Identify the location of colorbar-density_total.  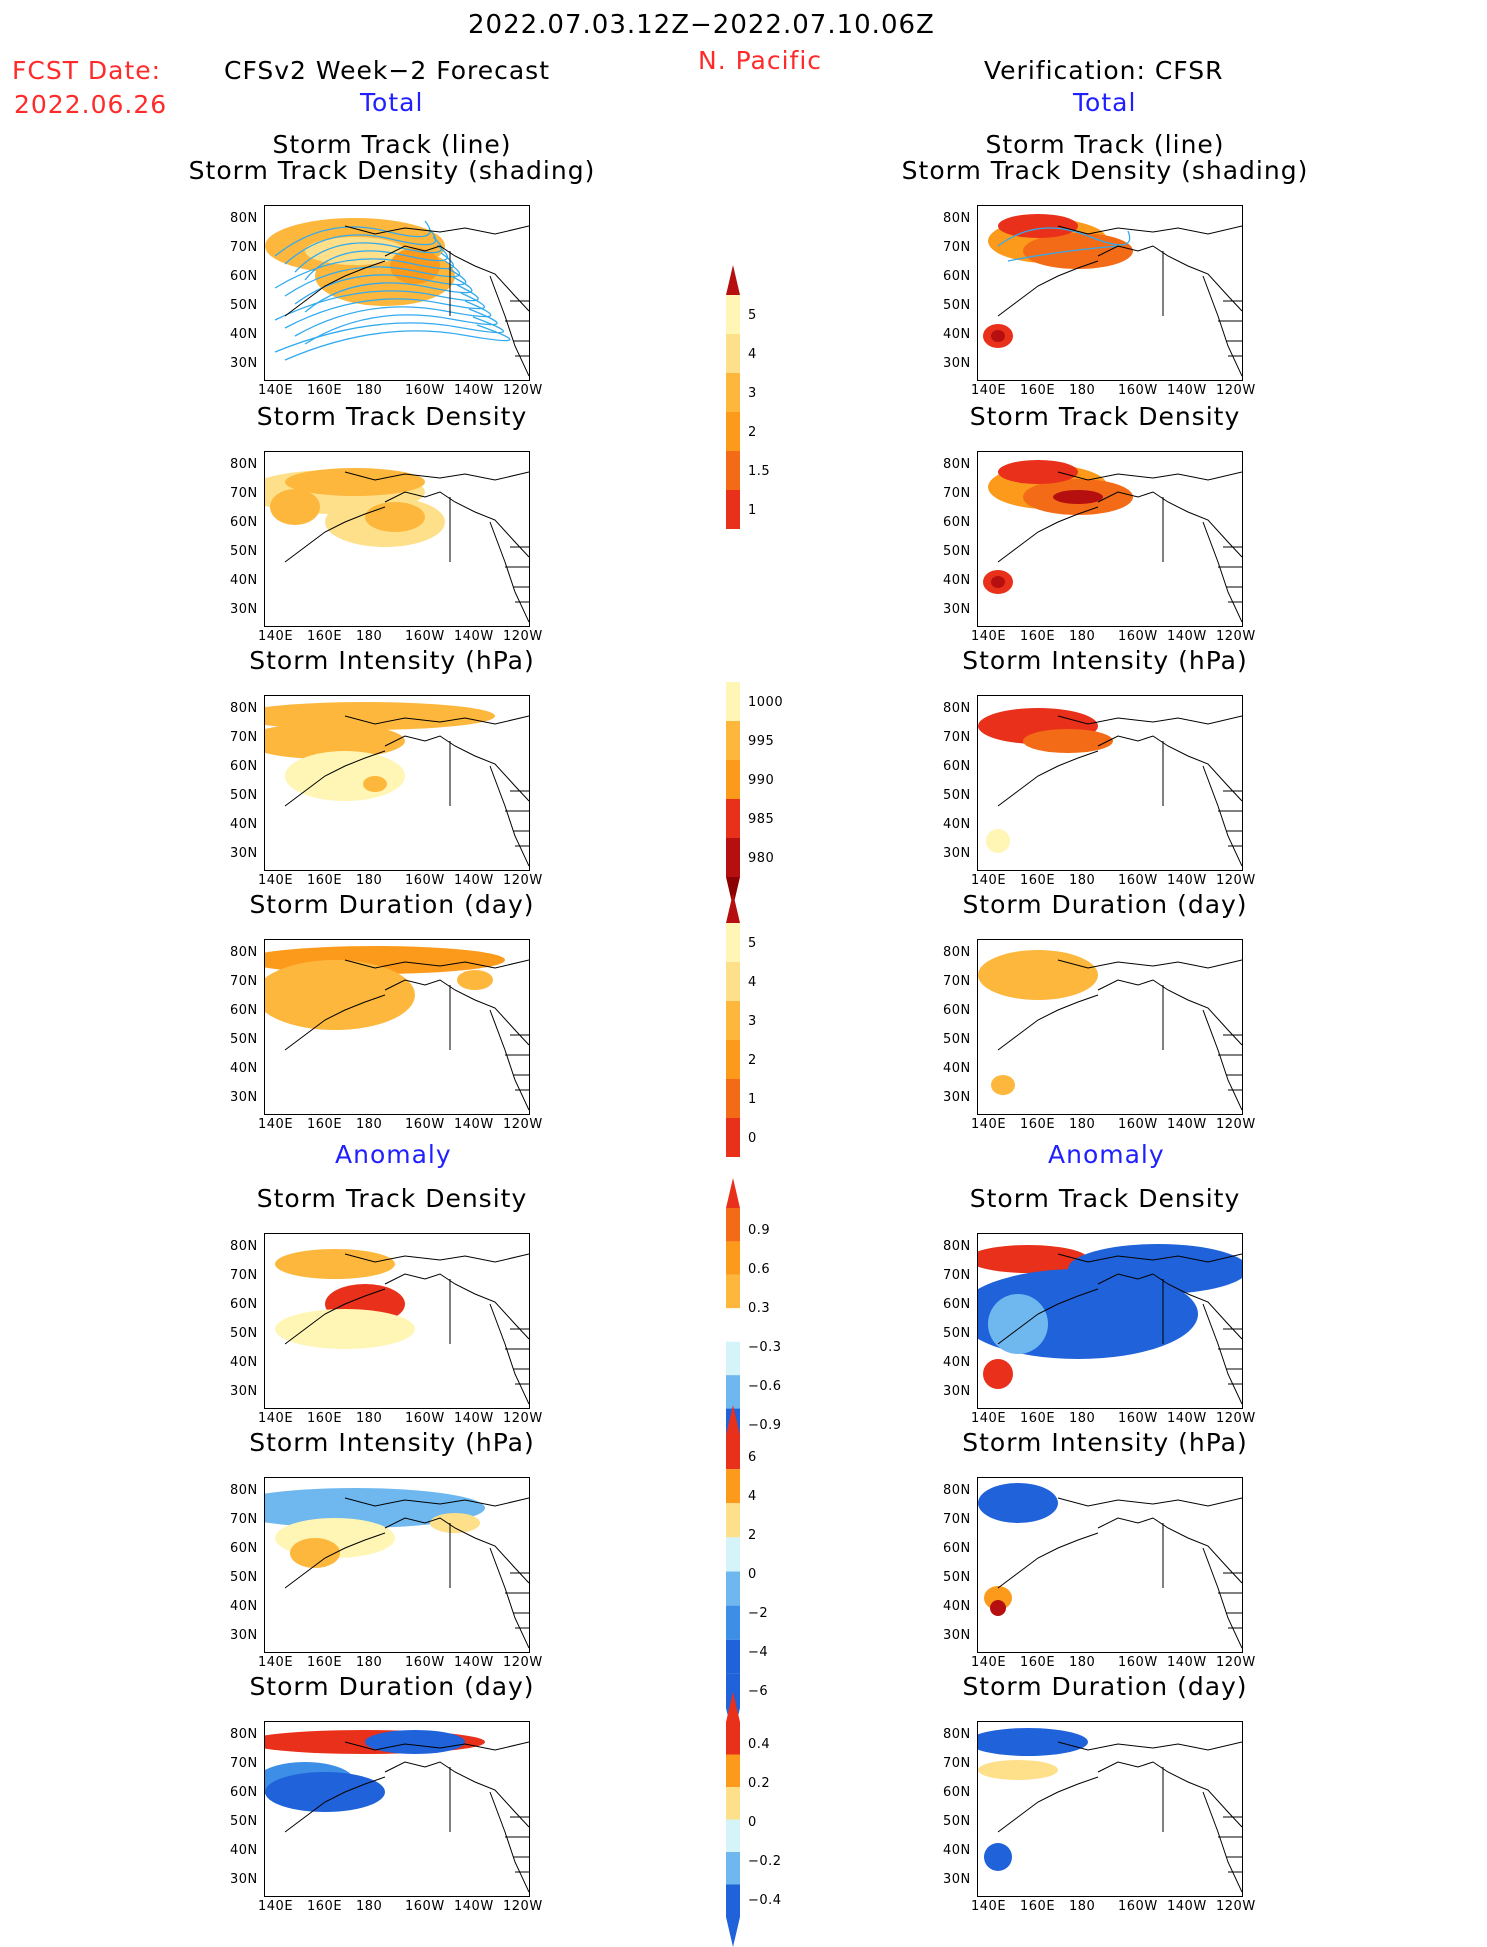
(736, 397).